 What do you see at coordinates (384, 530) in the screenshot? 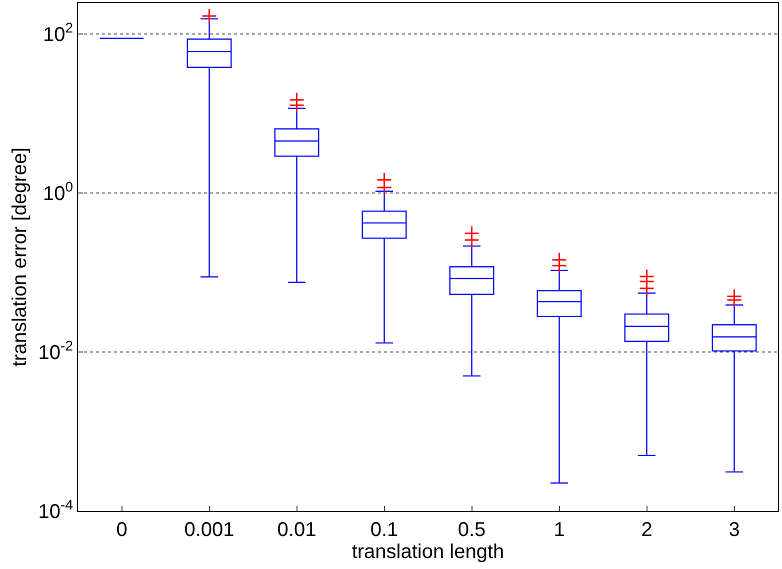
I see `x-tick-label: 0.1` at bounding box center [384, 530].